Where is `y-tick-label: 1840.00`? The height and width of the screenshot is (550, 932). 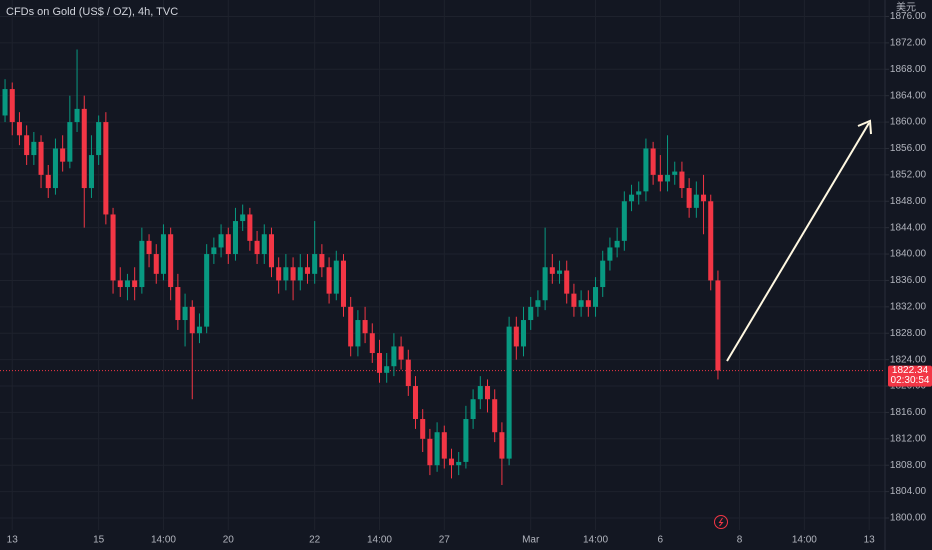 y-tick-label: 1840.00 is located at coordinates (908, 254).